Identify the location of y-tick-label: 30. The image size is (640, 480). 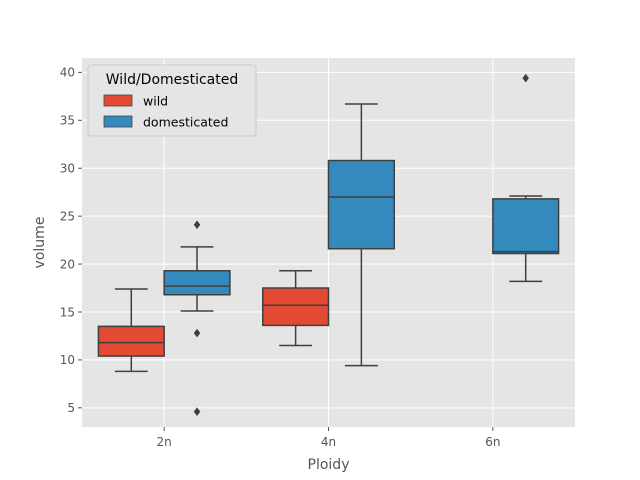
(67, 169).